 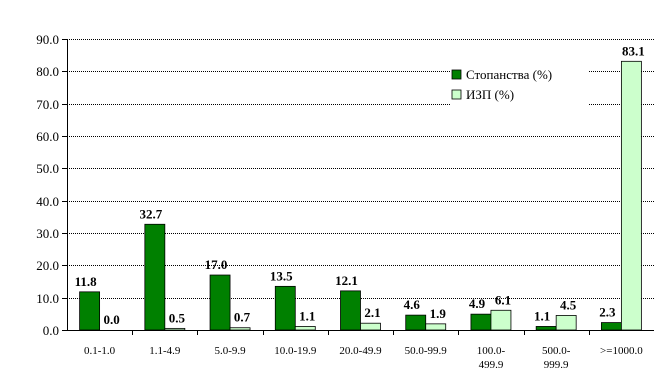 I want to click on legend: Стопанства (%) ИЗП (%), so click(x=519, y=86).